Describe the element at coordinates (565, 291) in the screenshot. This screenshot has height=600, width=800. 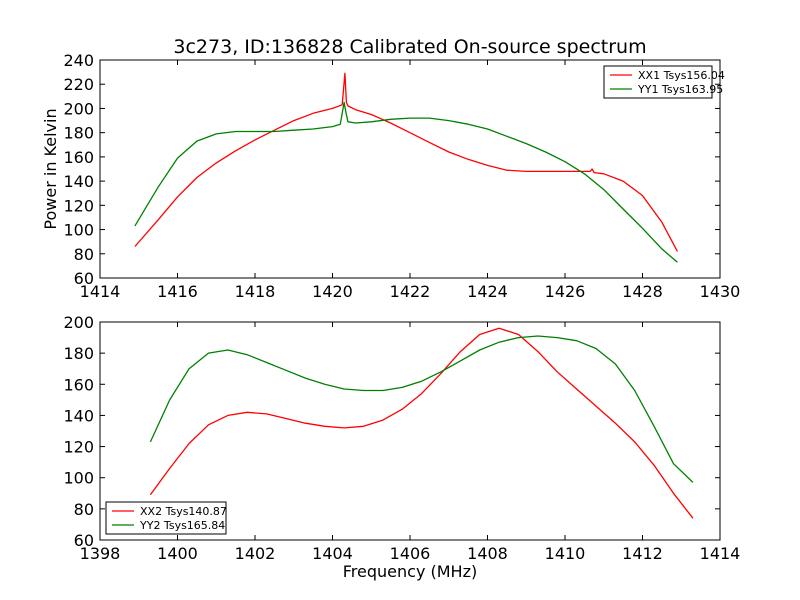
I see `x-tick-label: 1426` at that location.